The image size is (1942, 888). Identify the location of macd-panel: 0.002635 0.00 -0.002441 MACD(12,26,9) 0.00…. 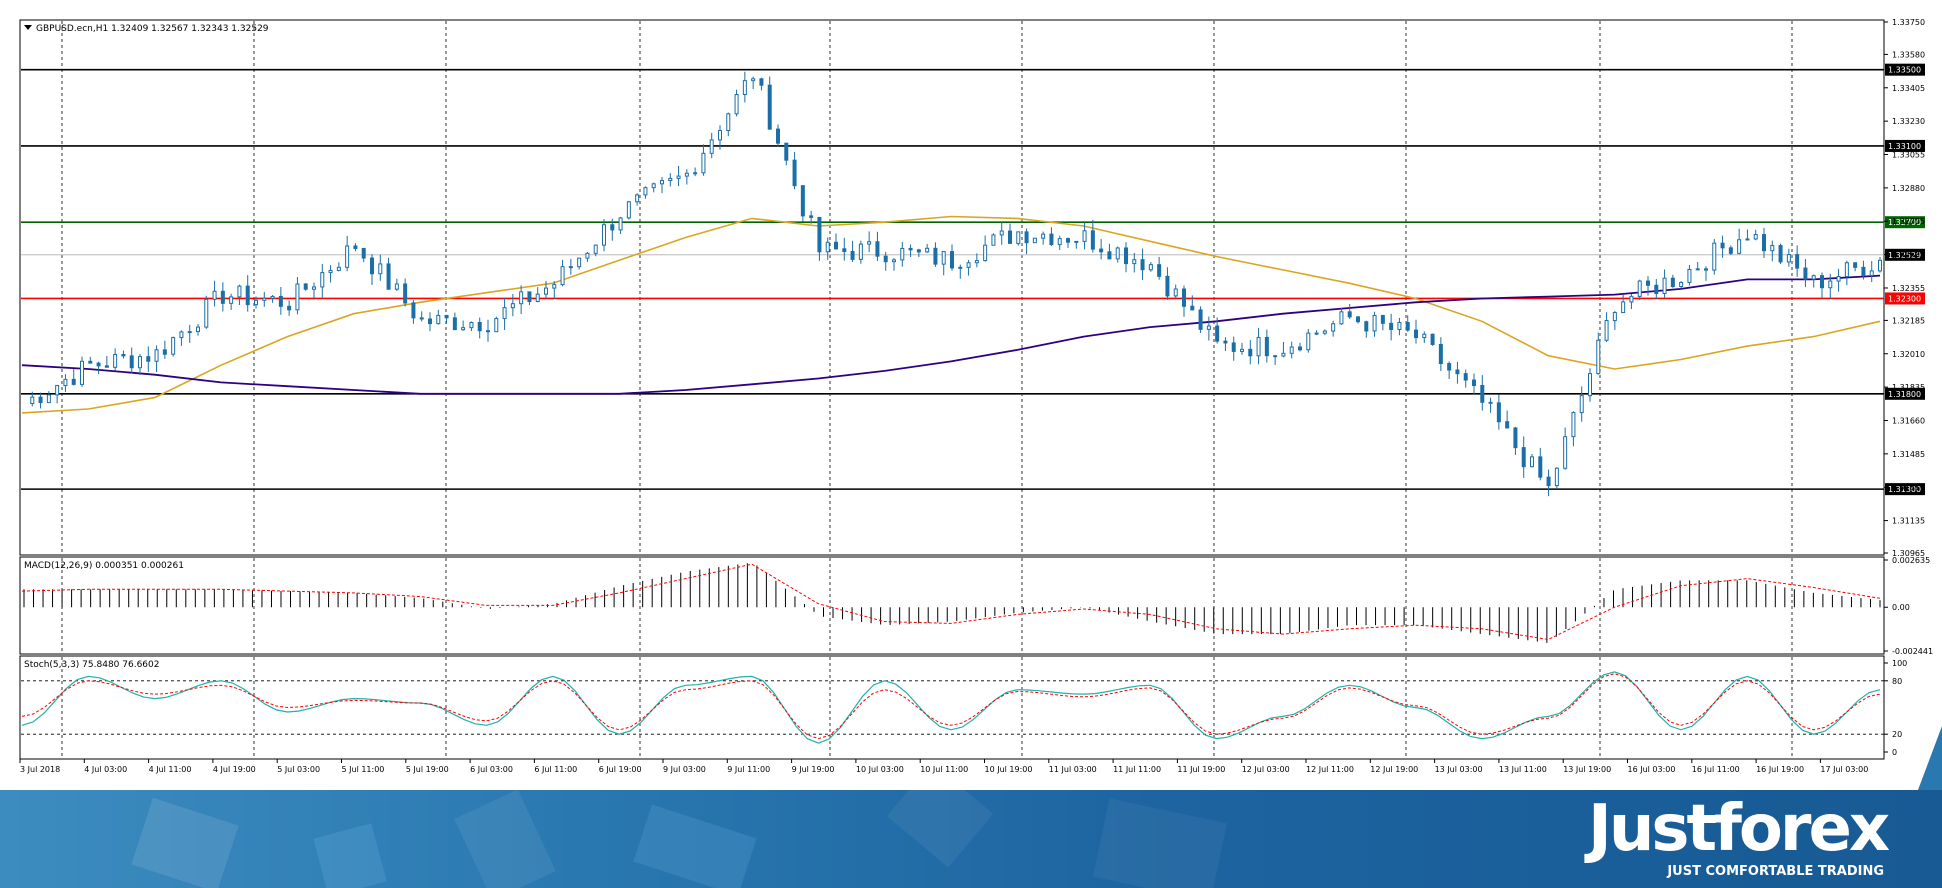
(976, 606).